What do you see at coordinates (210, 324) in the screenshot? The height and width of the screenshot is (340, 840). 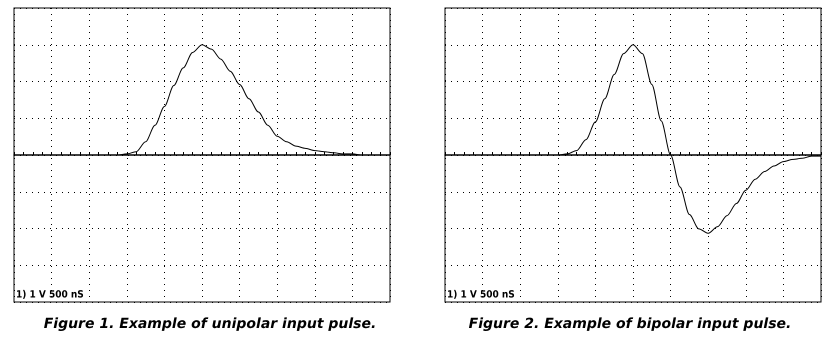 I see `text: Figure 1. Example of unipolar input pulse.` at bounding box center [210, 324].